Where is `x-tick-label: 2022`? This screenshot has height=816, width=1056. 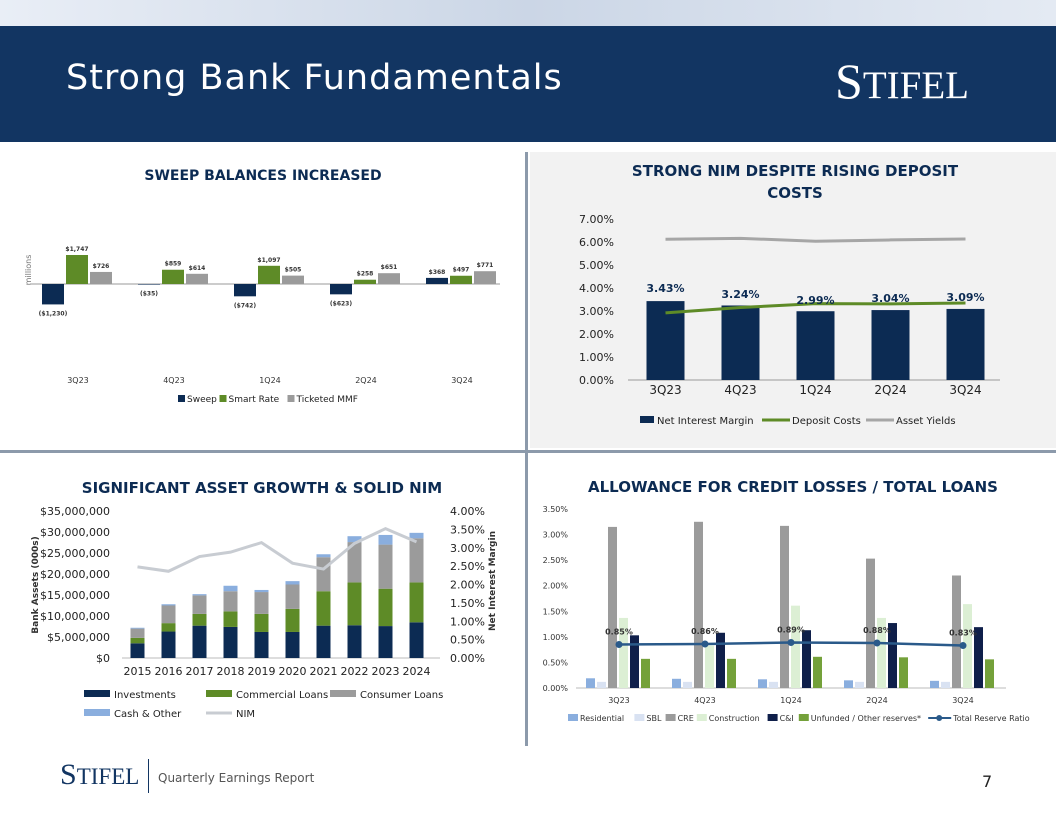
x-tick-label: 2022 is located at coordinates (355, 671).